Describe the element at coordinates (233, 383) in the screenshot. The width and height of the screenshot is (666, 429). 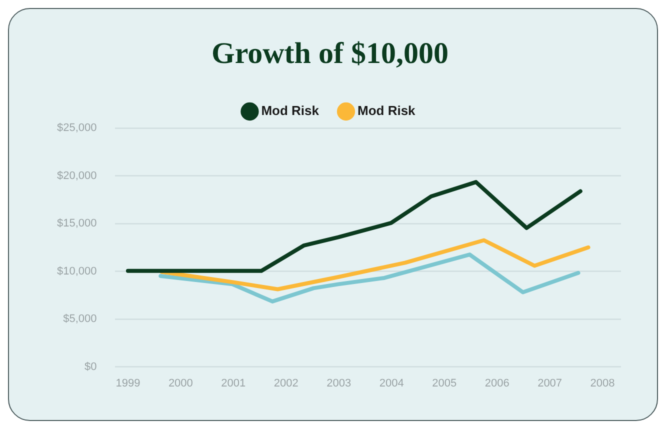
I see `x-tick-label: 2001` at that location.